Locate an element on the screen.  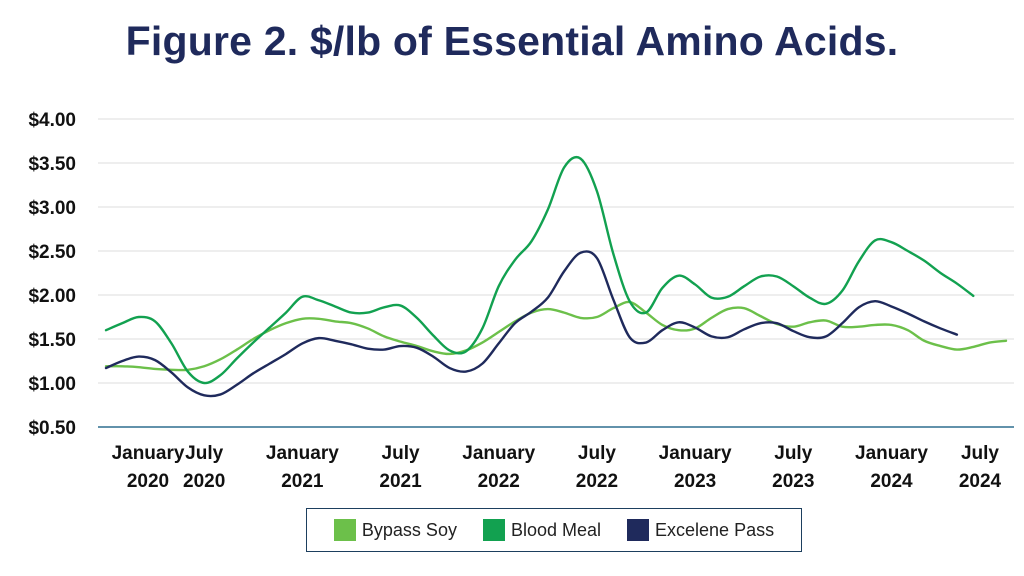
legend-label-blood-meal: Blood Meal is located at coordinates (556, 529).